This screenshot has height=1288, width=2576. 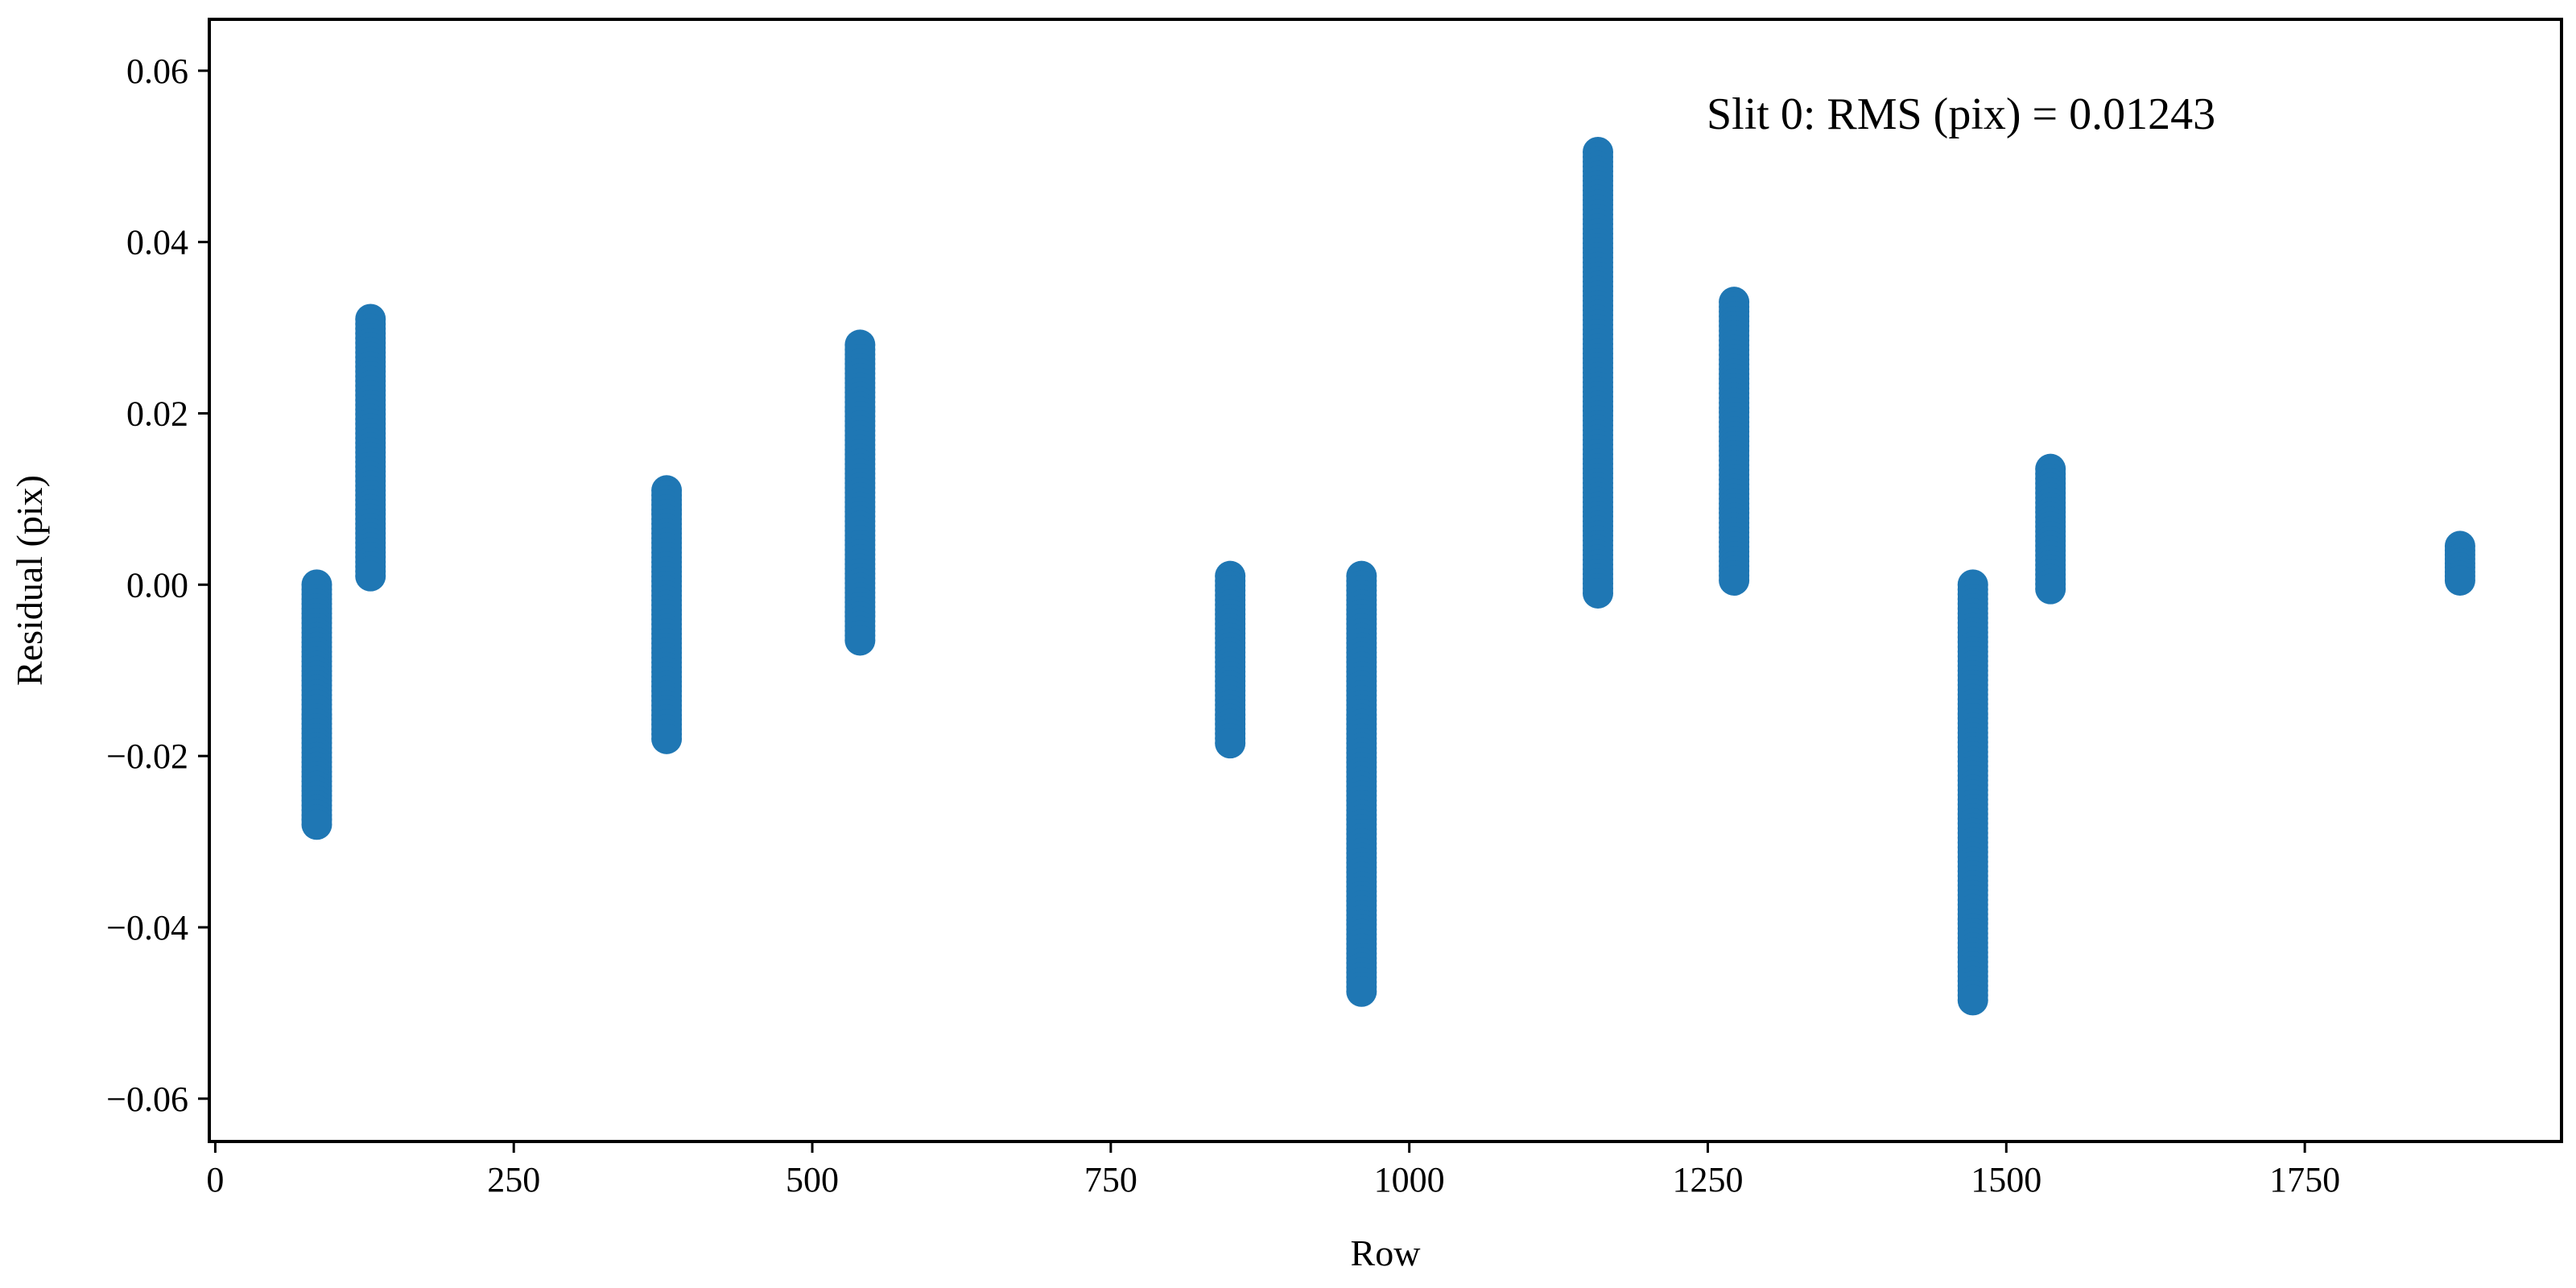 What do you see at coordinates (157, 242) in the screenshot?
I see `y-tick-label: 0.04` at bounding box center [157, 242].